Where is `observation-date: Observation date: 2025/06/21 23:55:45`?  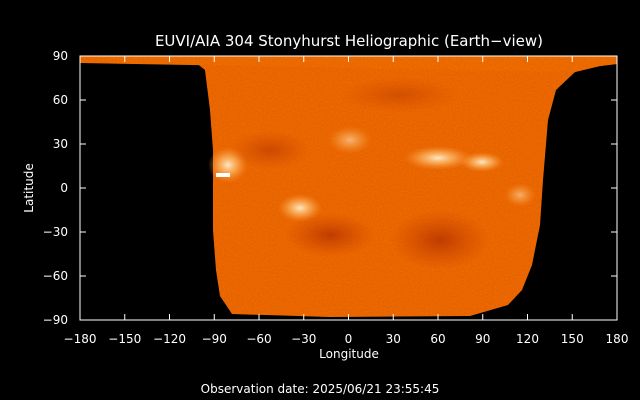
observation-date: Observation date: 2025/06/21 23:55:45 is located at coordinates (320, 389).